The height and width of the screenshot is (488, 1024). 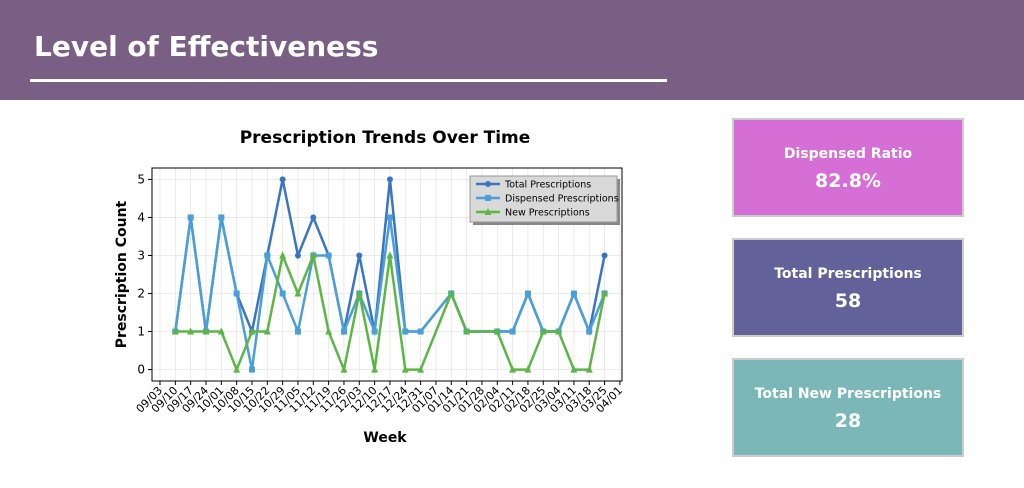 I want to click on kpi-value: 82.8%, so click(x=848, y=181).